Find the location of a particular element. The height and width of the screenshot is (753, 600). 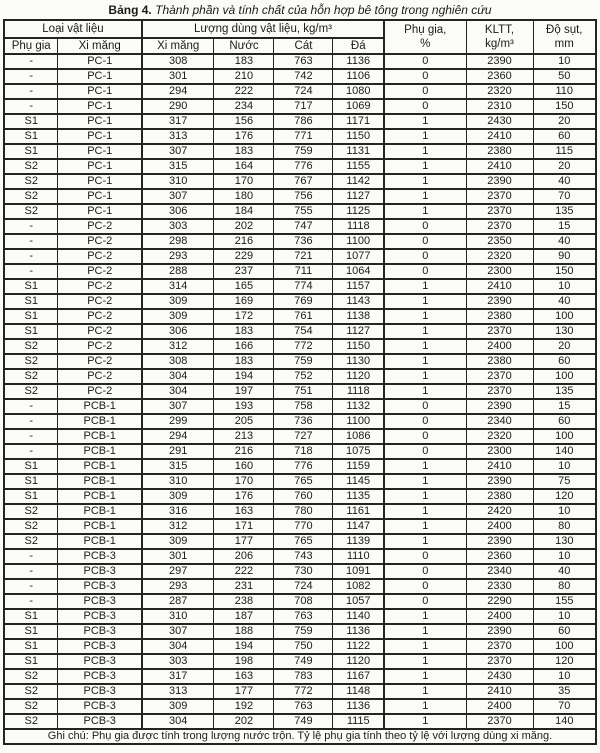

header-line: KLTT, is located at coordinates (499, 30).